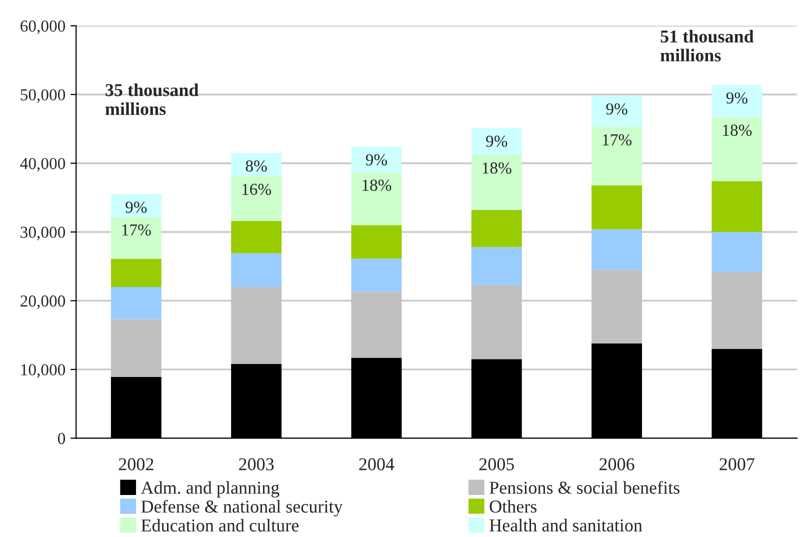 The image size is (801, 537). I want to click on y-tick-label: 50,000, so click(43, 96).